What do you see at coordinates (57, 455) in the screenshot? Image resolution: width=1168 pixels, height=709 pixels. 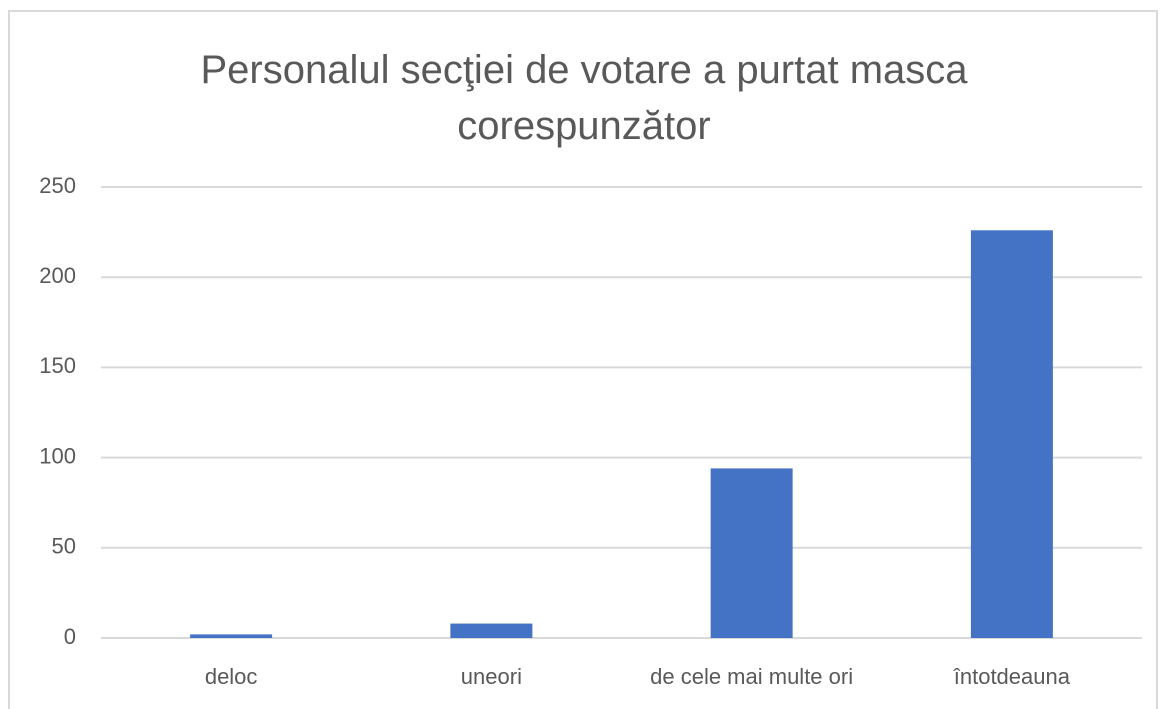 I see `y-tick-label: 100` at bounding box center [57, 455].